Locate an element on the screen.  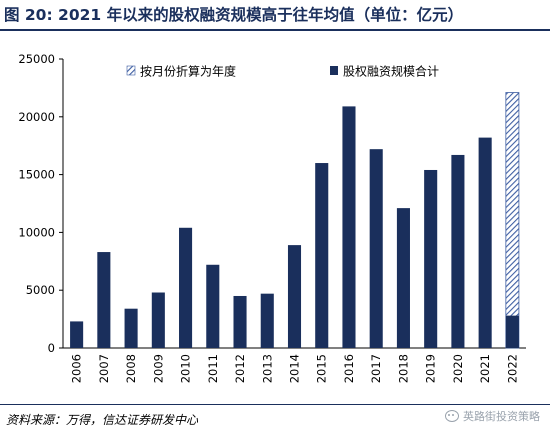
y-tick-label: 10000 is located at coordinates (36, 232).